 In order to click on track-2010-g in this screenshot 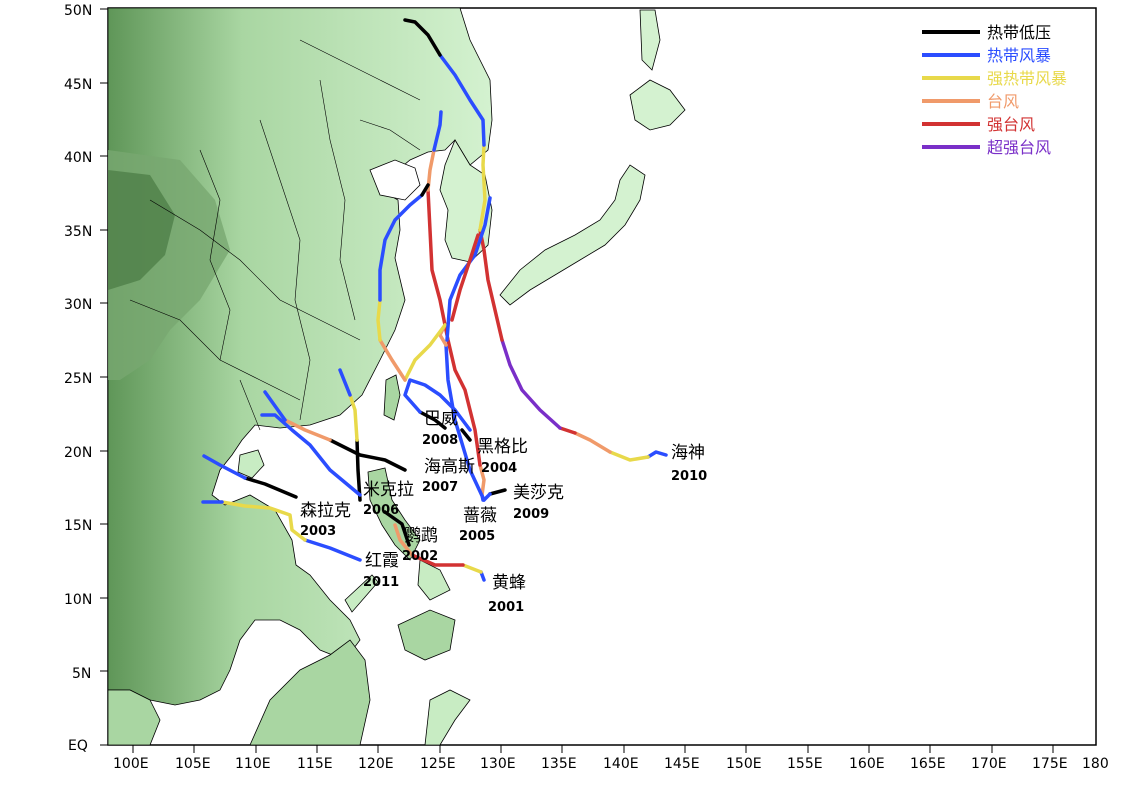, I will do `click(482, 187)`.